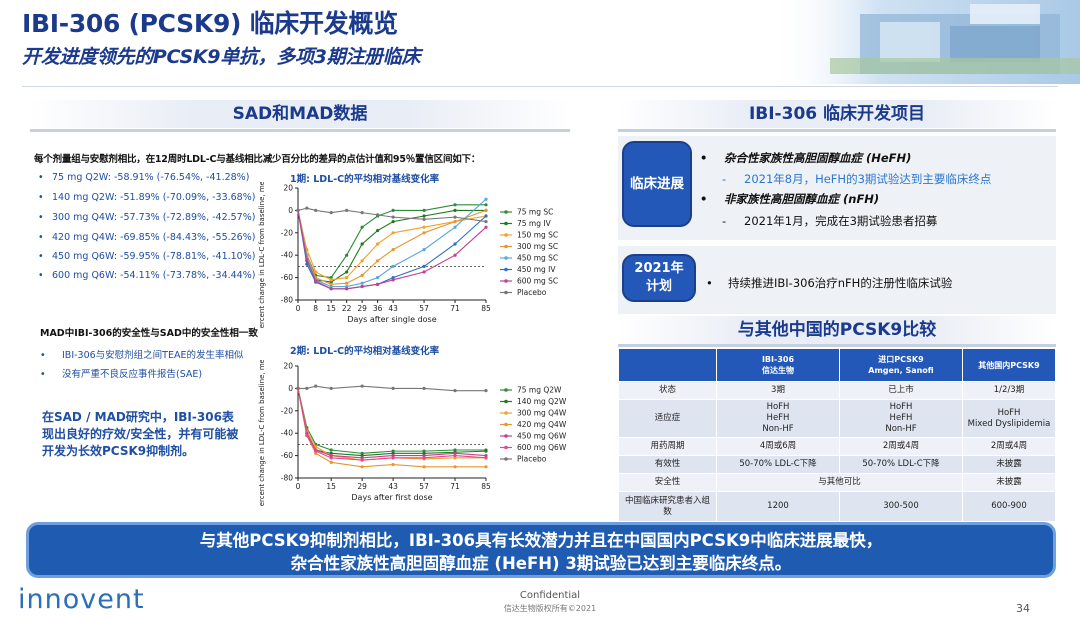 The height and width of the screenshot is (619, 1080). I want to click on legend-label: 75 mg Q2W, so click(539, 390).